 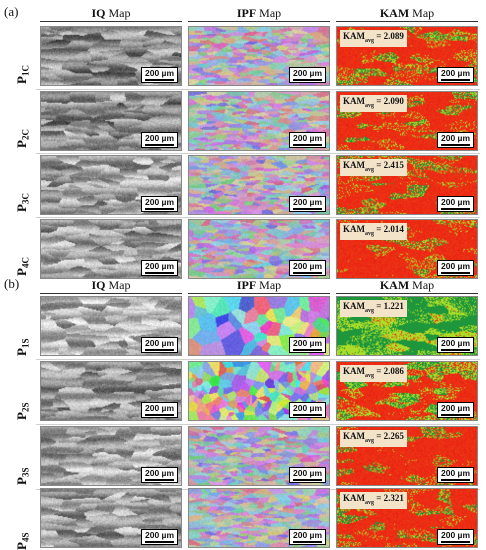 I want to click on kam-map-image: KAMavg = 2.321 200 µm, so click(x=407, y=518).